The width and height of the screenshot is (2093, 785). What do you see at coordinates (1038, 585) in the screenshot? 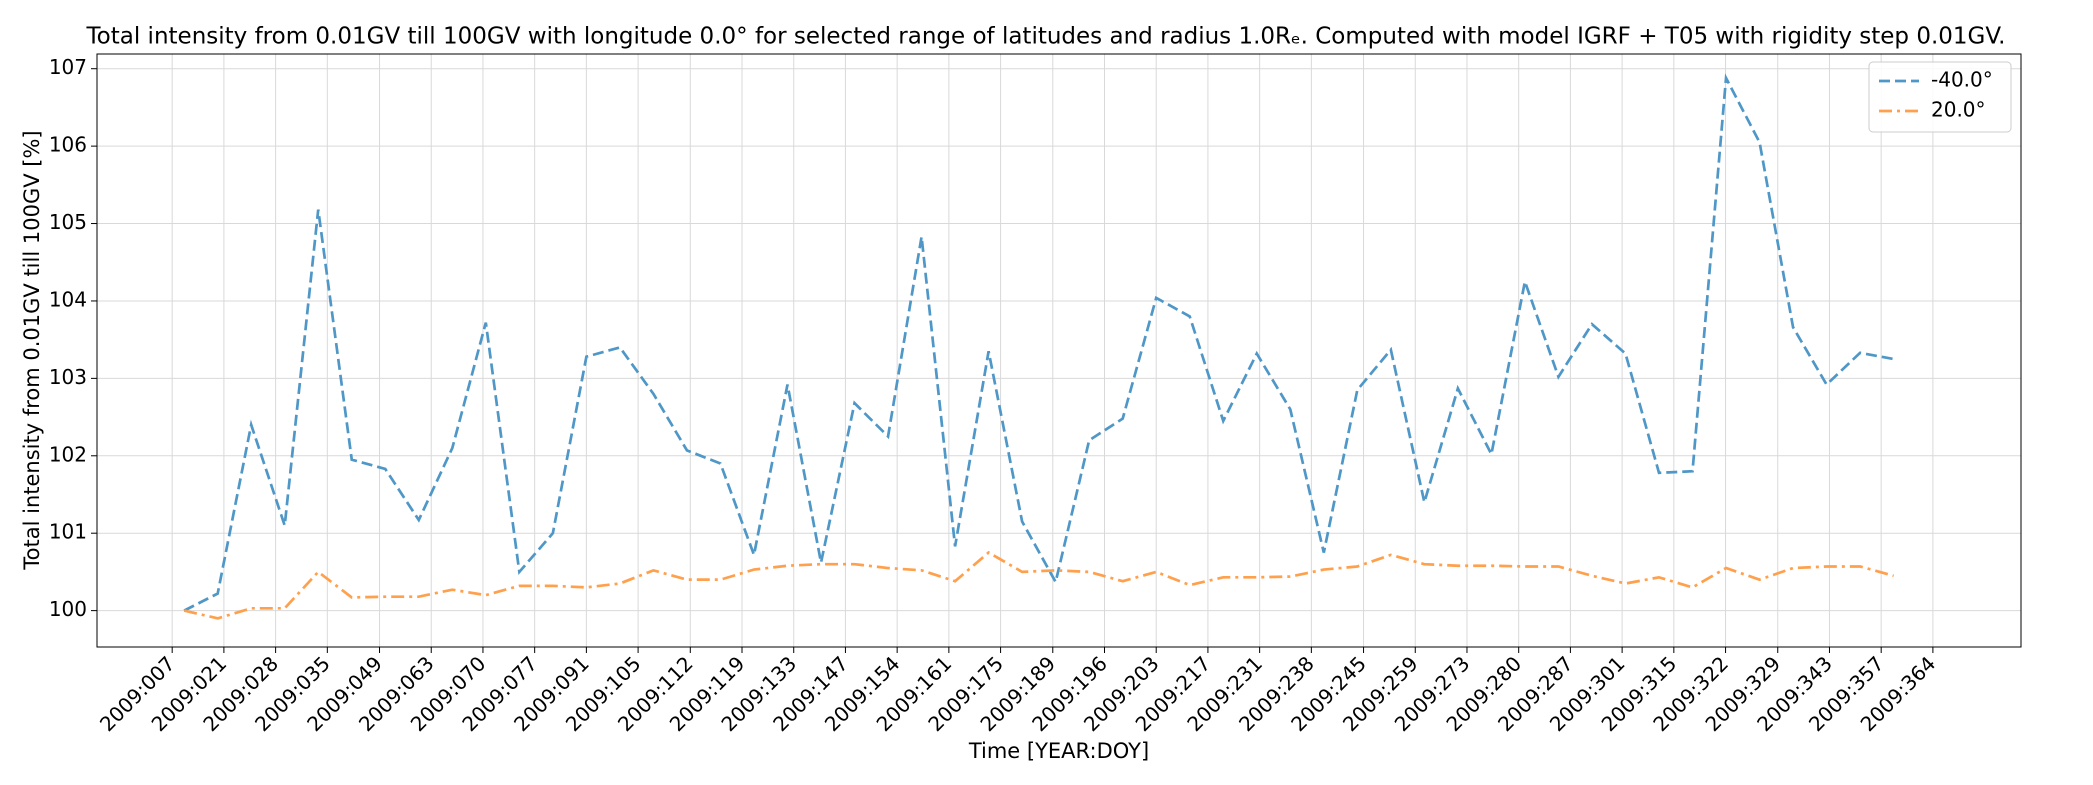
I see `series-line` at bounding box center [1038, 585].